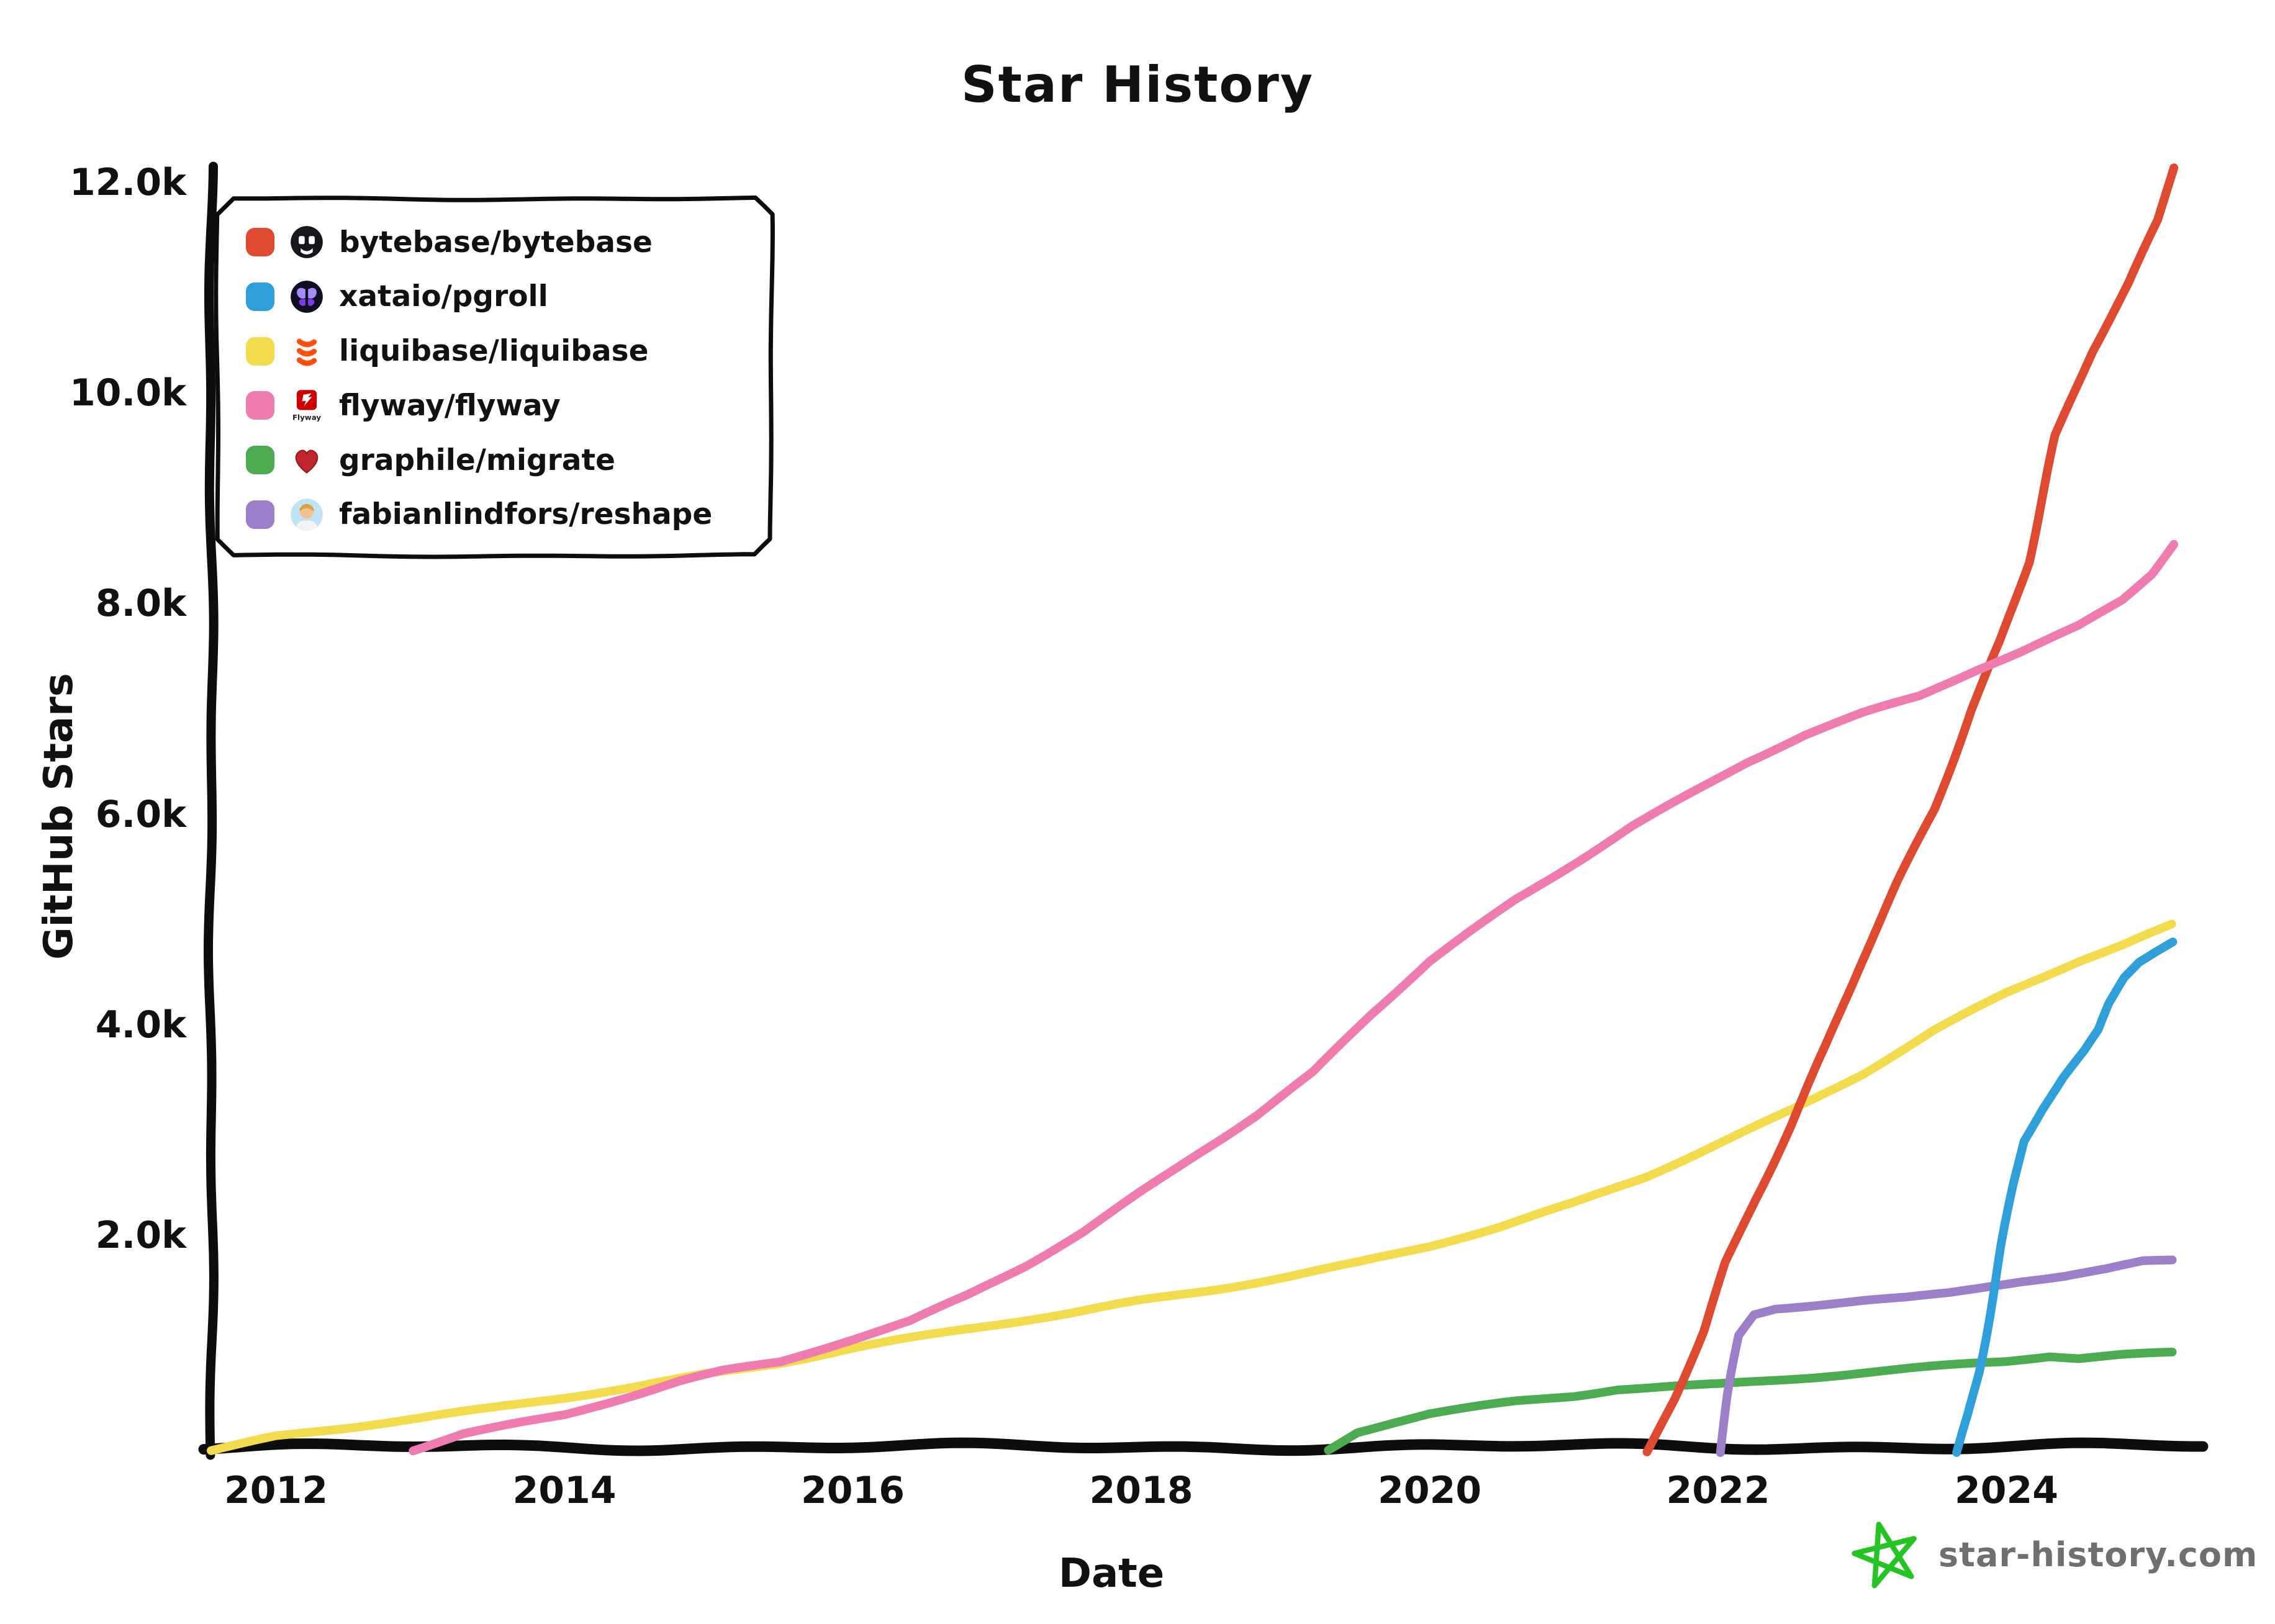 Image resolution: width=2275 pixels, height=1624 pixels. Describe the element at coordinates (140, 1235) in the screenshot. I see `y-tick-label: 2.0k` at that location.